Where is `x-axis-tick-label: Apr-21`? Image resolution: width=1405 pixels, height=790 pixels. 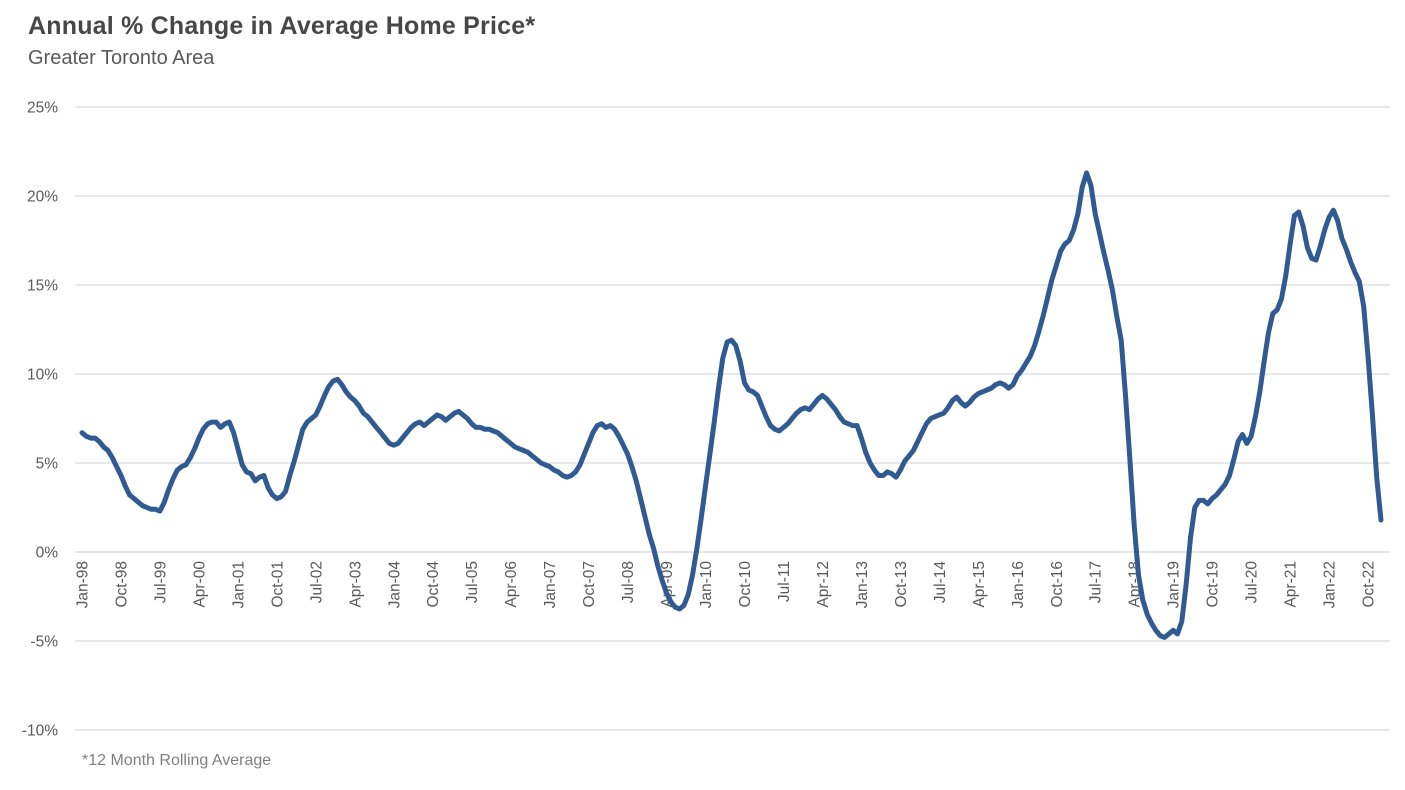 x-axis-tick-label: Apr-21 is located at coordinates (1291, 584).